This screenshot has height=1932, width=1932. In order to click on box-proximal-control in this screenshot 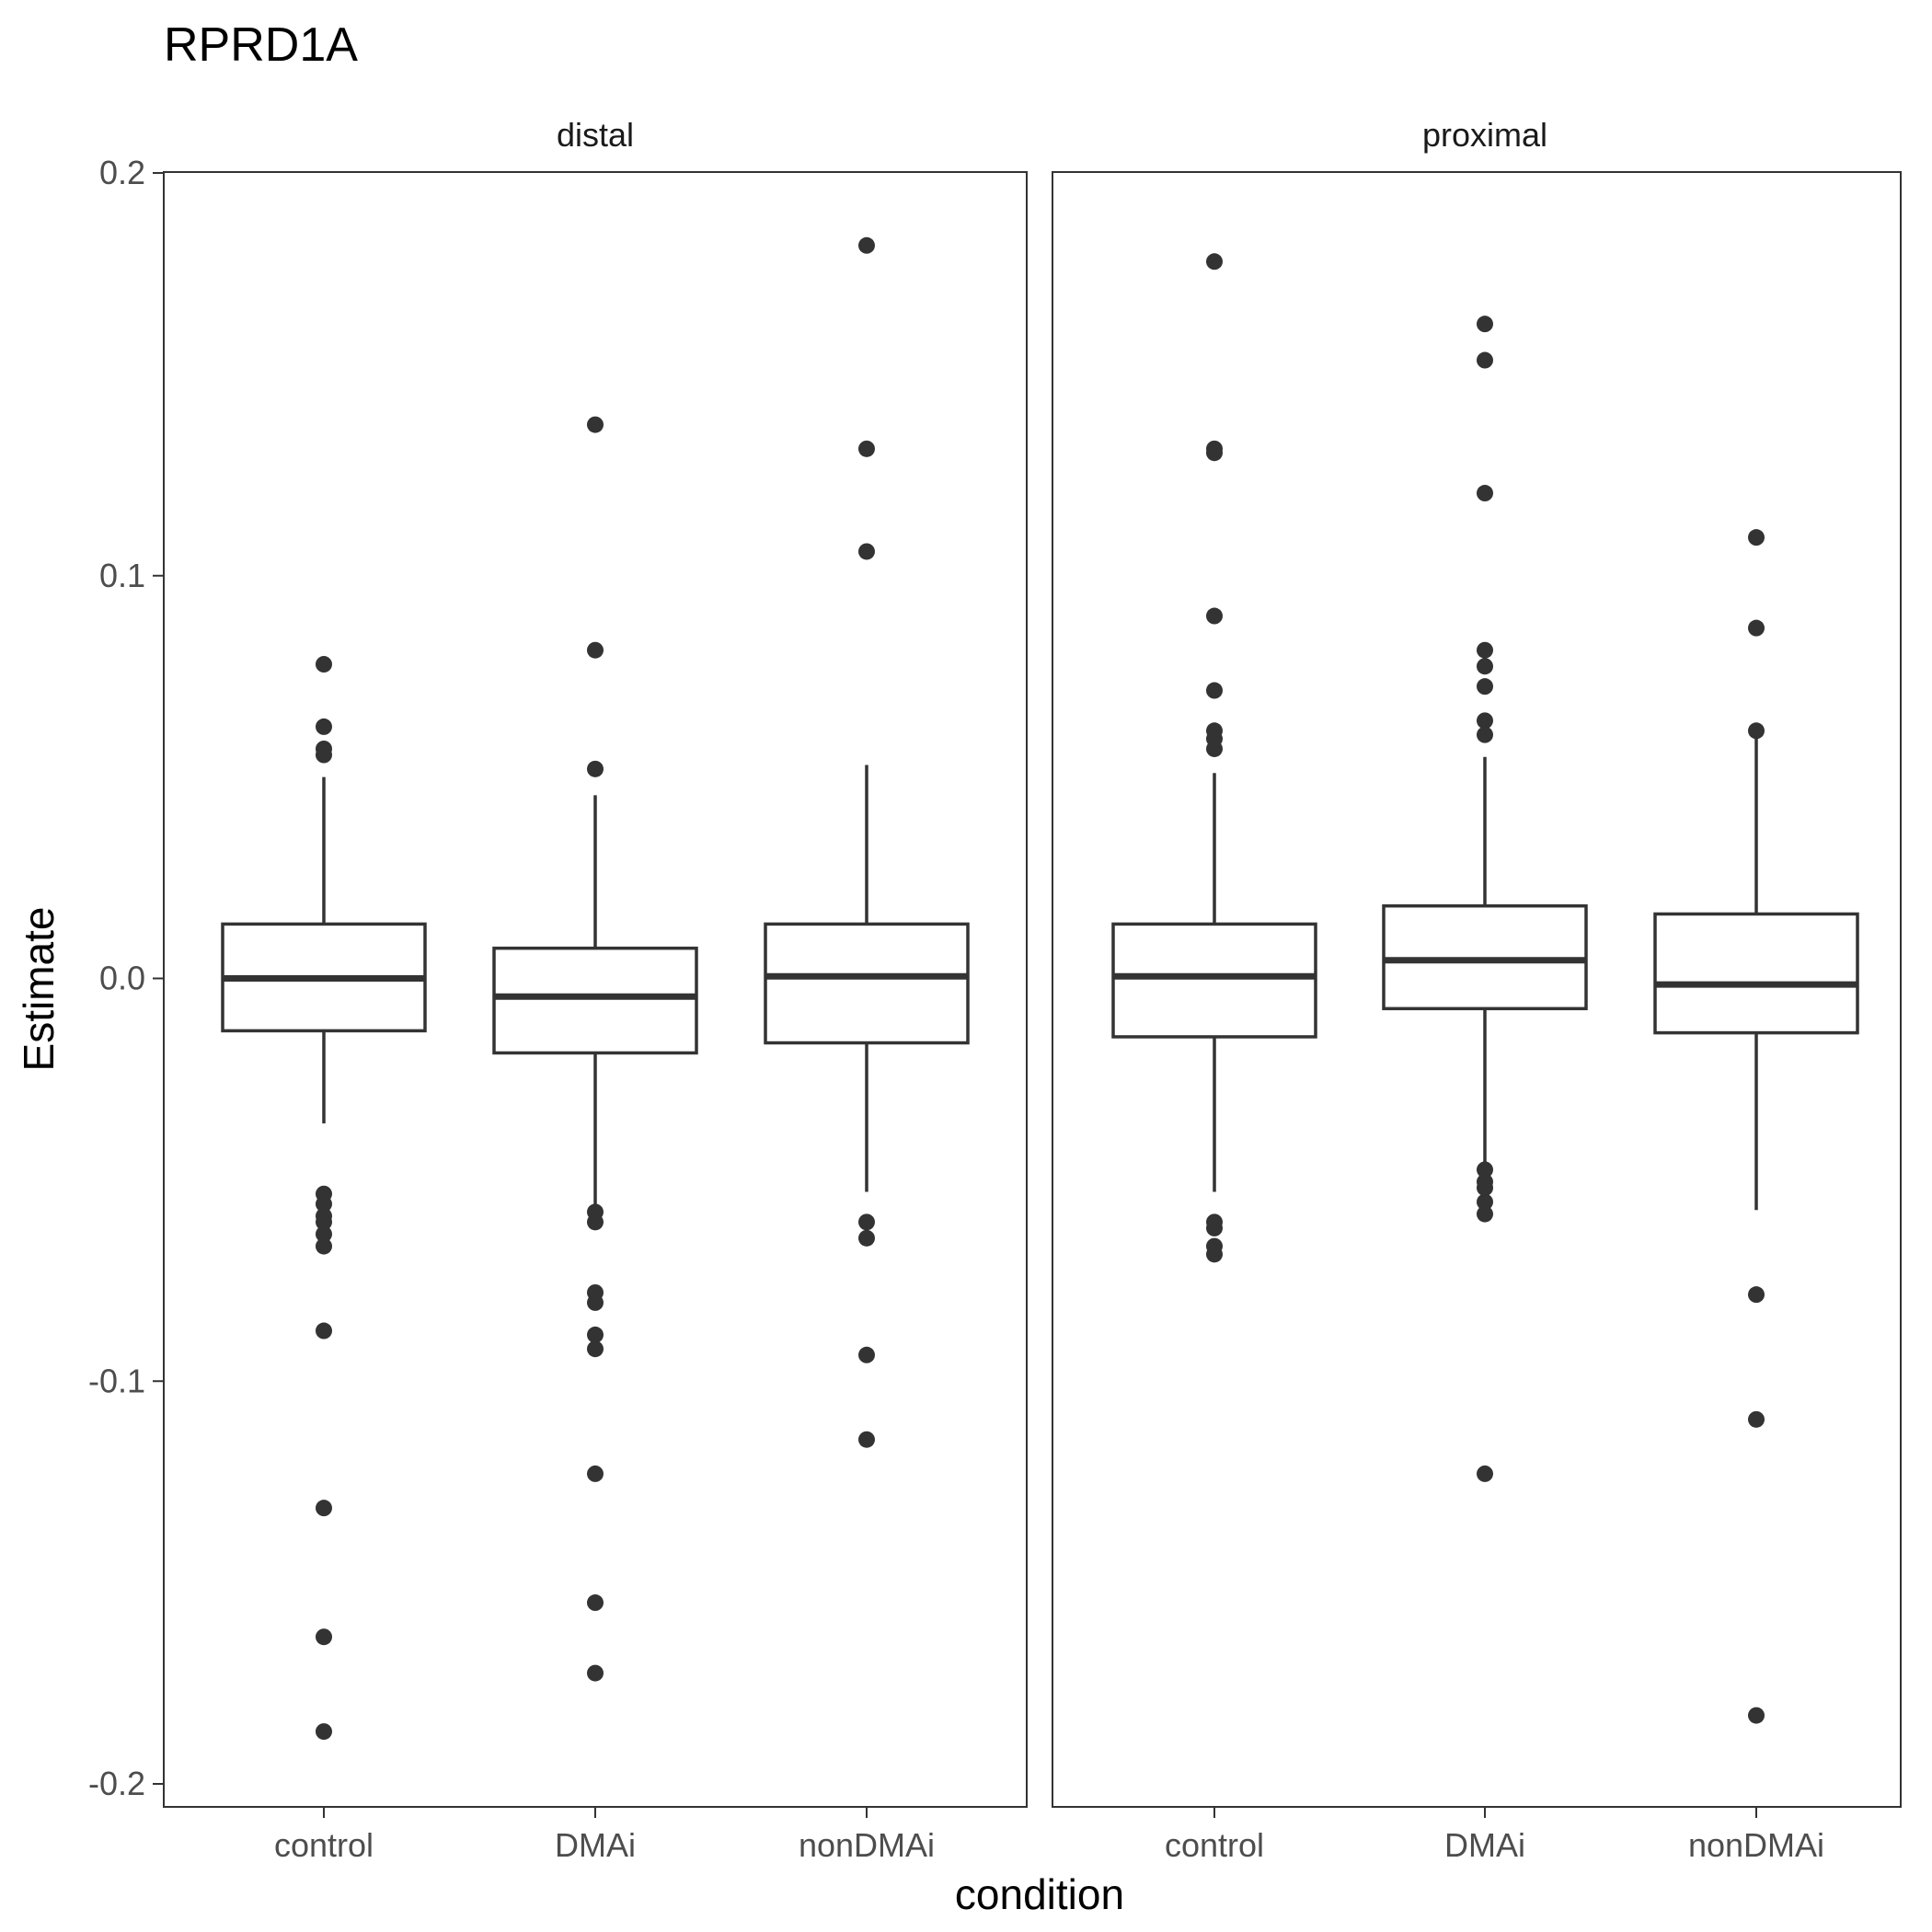, I will do `click(1214, 980)`.